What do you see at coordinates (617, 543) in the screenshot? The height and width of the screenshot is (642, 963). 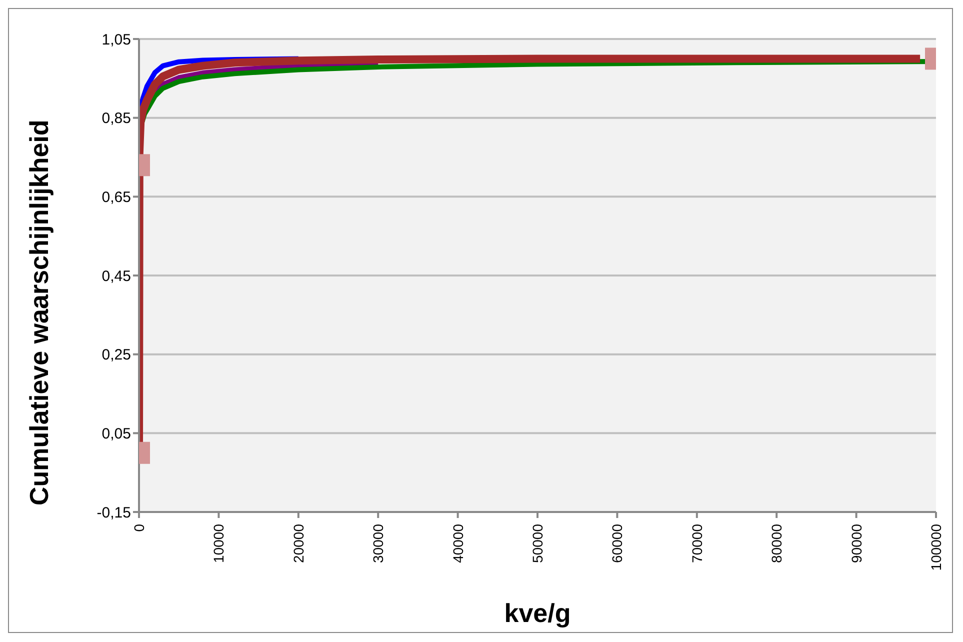 I see `x-tick-label: 60000` at bounding box center [617, 543].